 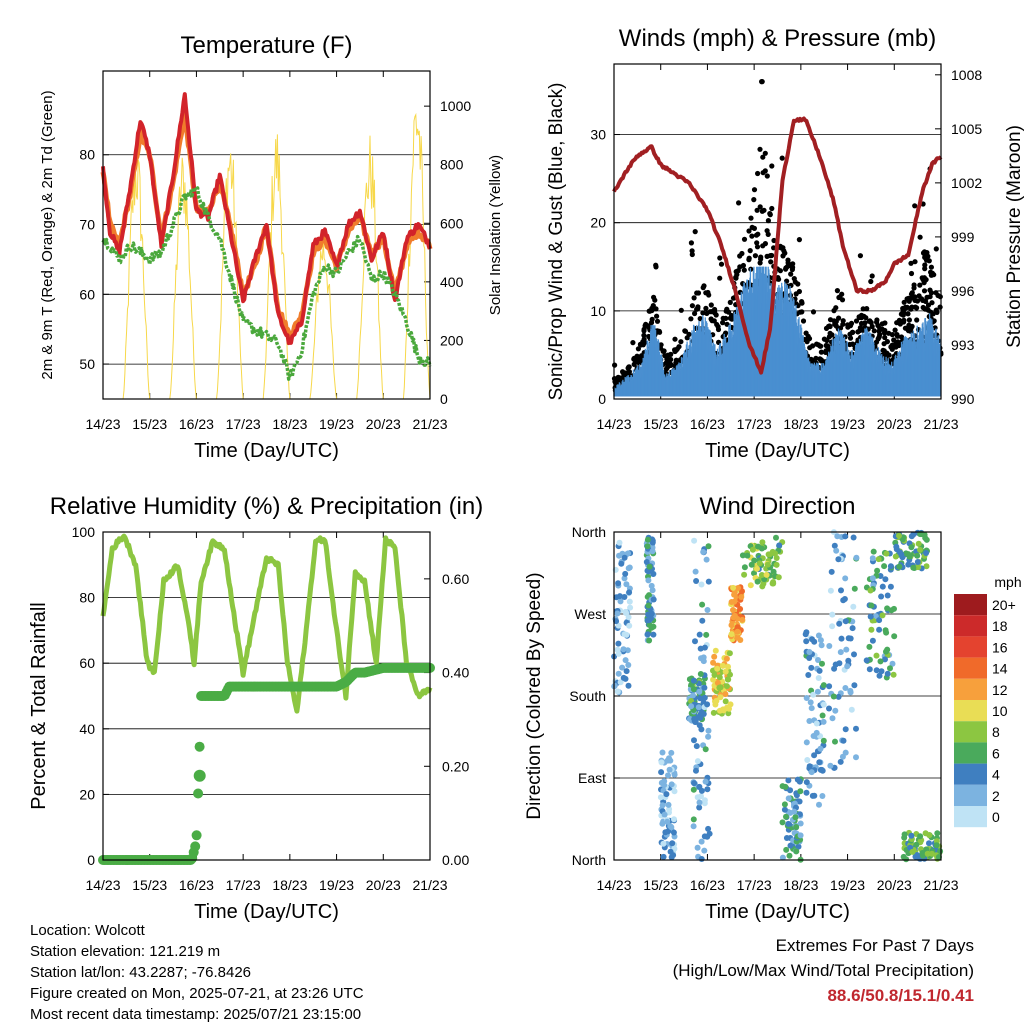 I want to click on x-tick-label: 15/23, so click(x=660, y=424).